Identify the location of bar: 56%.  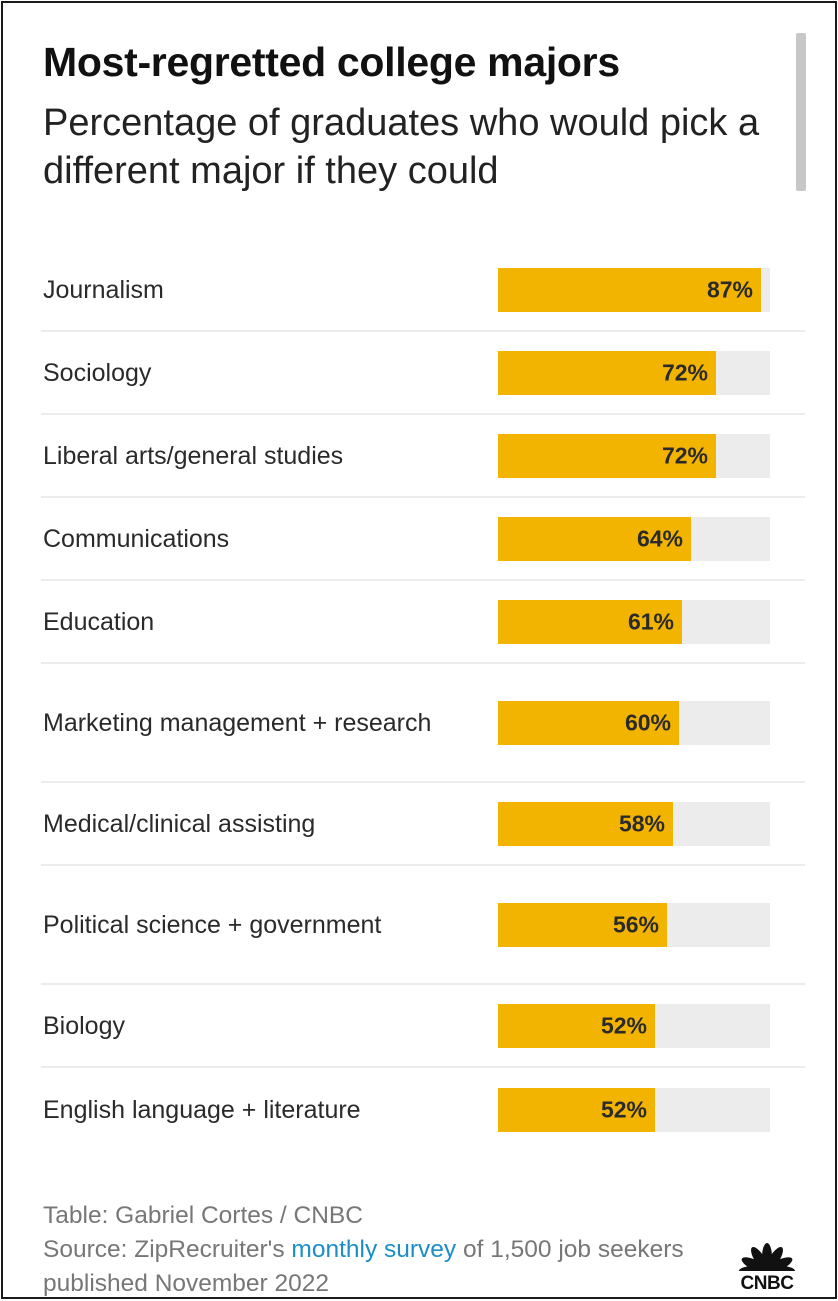
(582, 924).